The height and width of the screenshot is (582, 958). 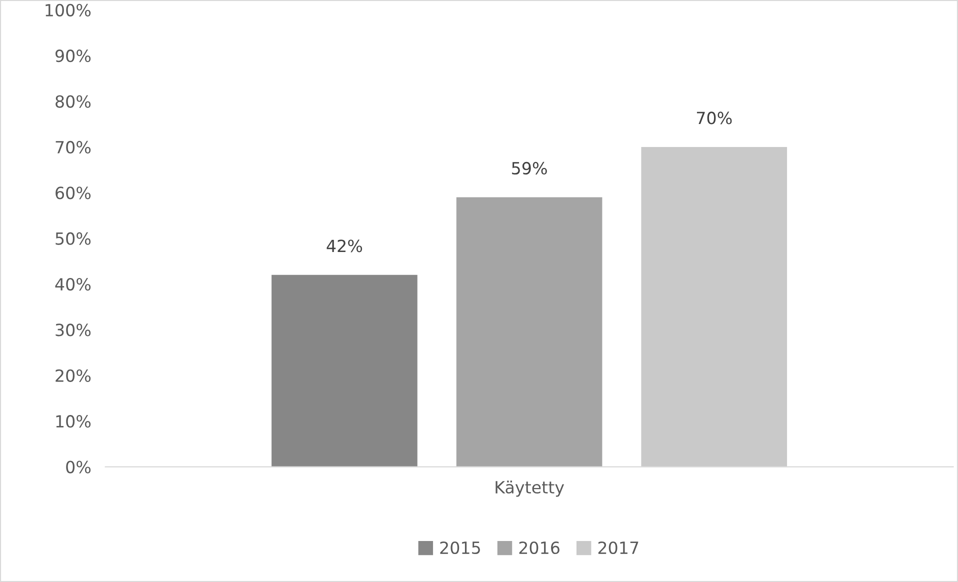 What do you see at coordinates (460, 547) in the screenshot?
I see `legend-label: 2015` at bounding box center [460, 547].